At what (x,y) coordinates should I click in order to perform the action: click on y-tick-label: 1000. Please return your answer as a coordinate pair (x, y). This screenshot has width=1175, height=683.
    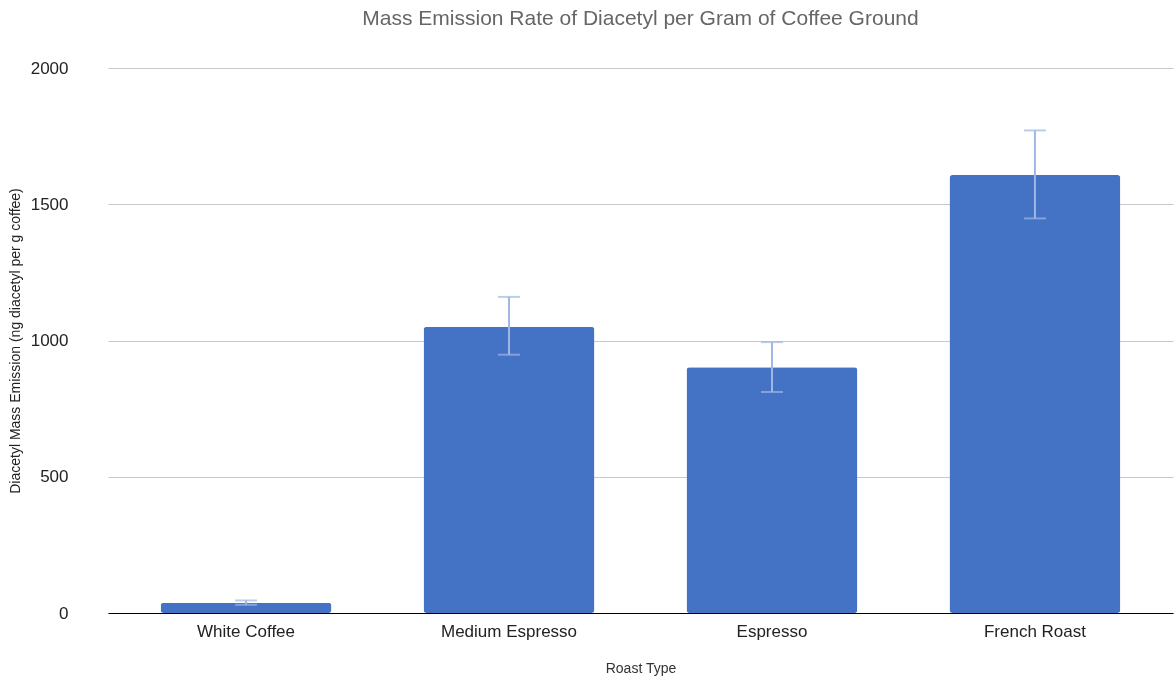
    Looking at the image, I should click on (49, 340).